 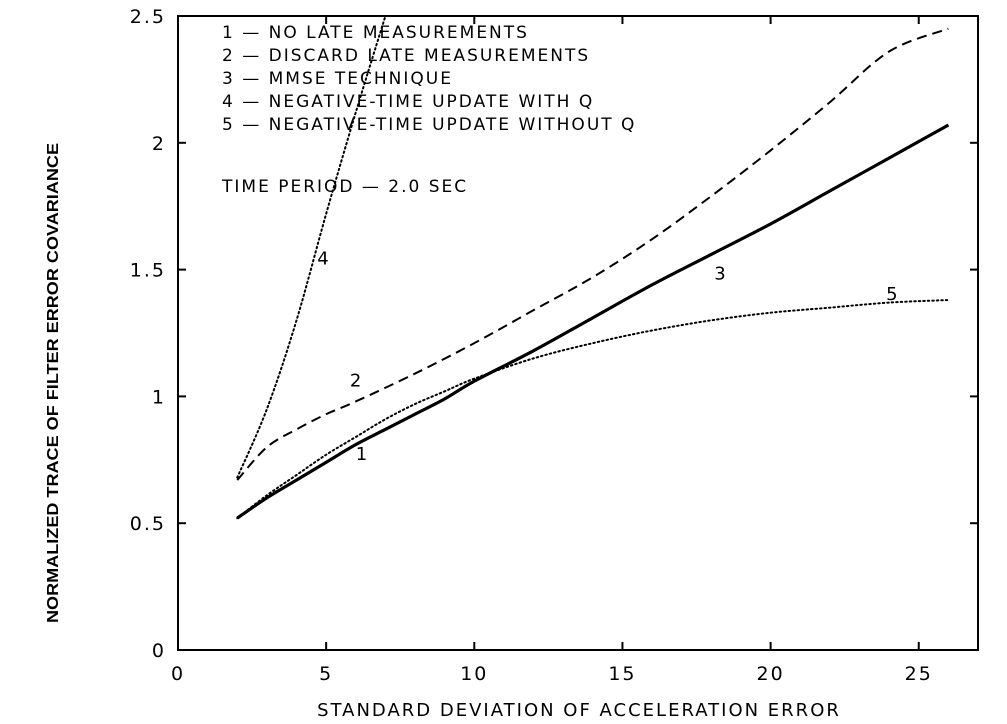 What do you see at coordinates (148, 17) in the screenshot?
I see `y-tick-label: 2.5` at bounding box center [148, 17].